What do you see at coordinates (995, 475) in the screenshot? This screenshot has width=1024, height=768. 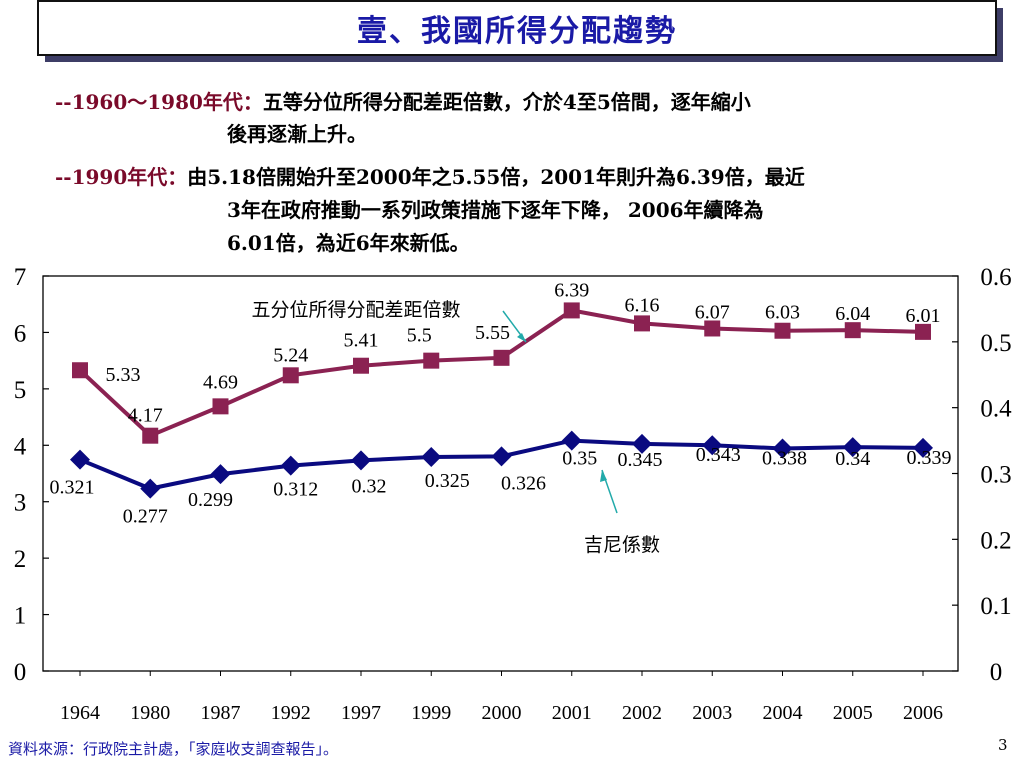 I see `right-tick-label: 0.3` at bounding box center [995, 475].